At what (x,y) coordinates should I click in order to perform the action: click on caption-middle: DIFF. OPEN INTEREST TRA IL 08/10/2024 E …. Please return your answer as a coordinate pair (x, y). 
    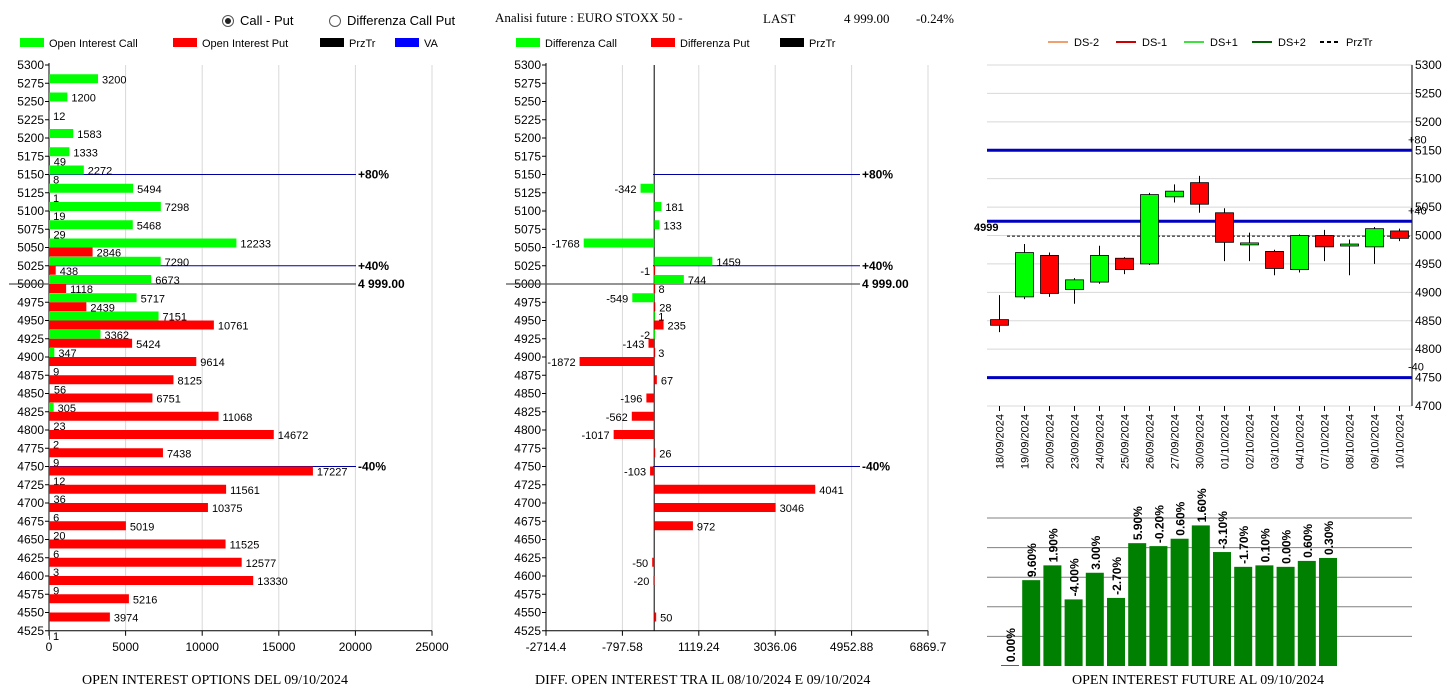
    Looking at the image, I should click on (703, 680).